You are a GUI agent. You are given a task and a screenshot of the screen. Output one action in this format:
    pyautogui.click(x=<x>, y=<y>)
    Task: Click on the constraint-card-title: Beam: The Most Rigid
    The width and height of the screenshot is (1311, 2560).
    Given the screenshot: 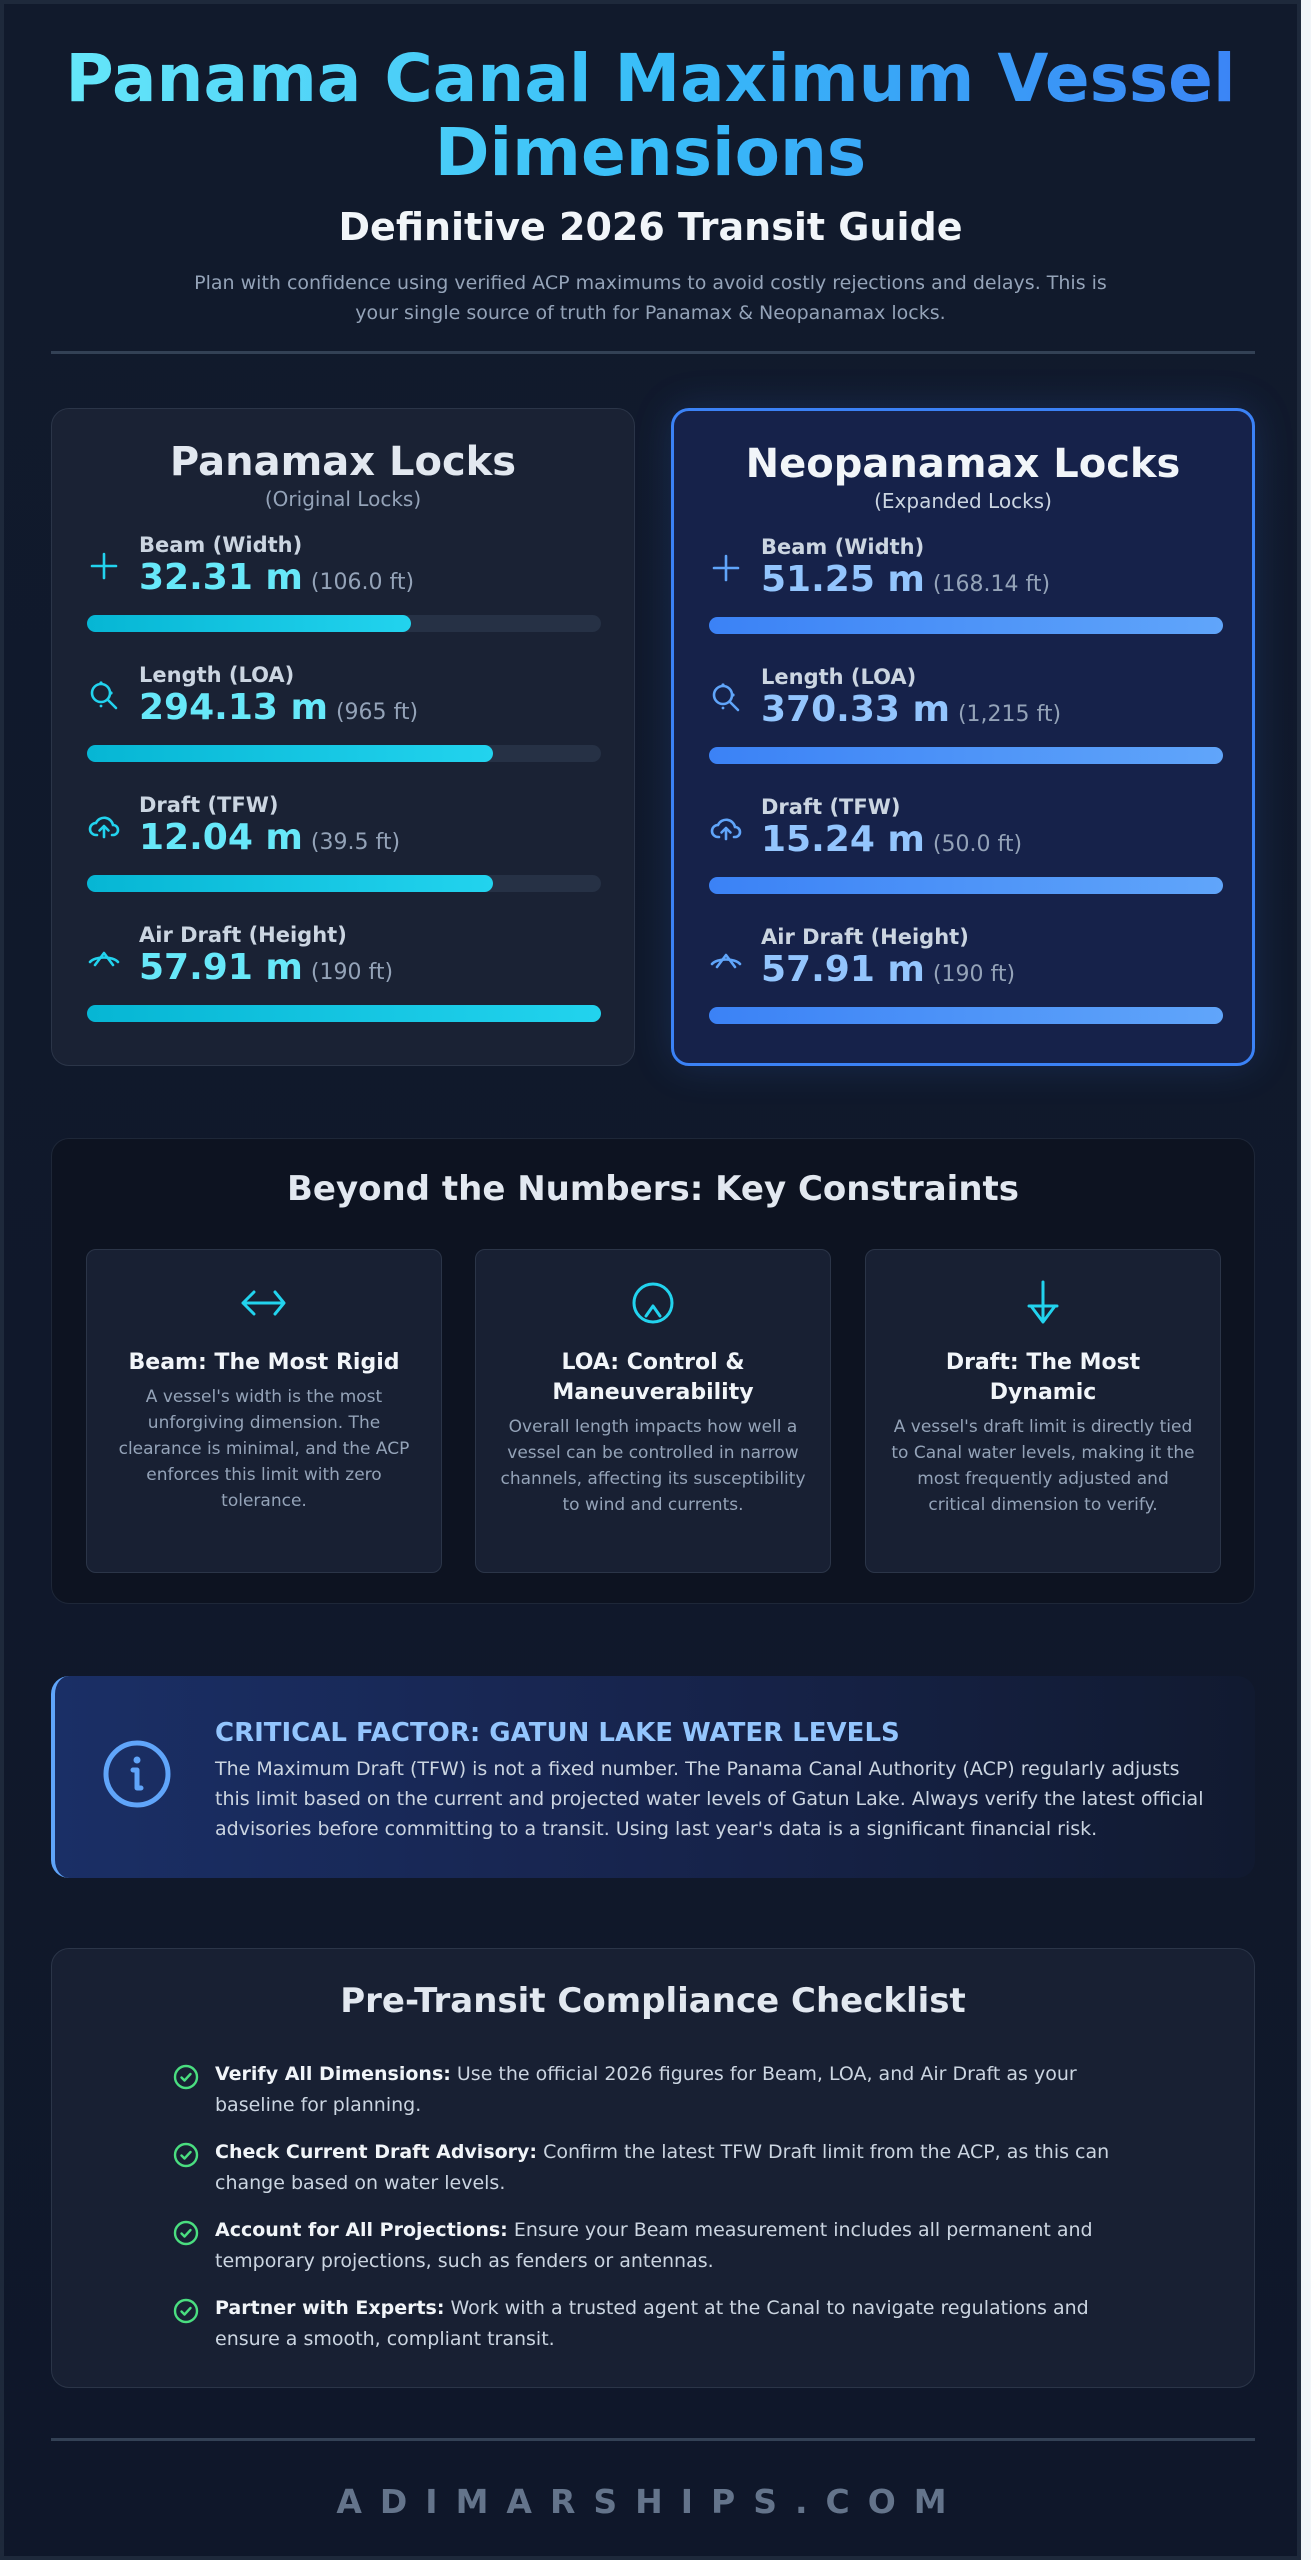 What is the action you would take?
    pyautogui.click(x=264, y=1362)
    